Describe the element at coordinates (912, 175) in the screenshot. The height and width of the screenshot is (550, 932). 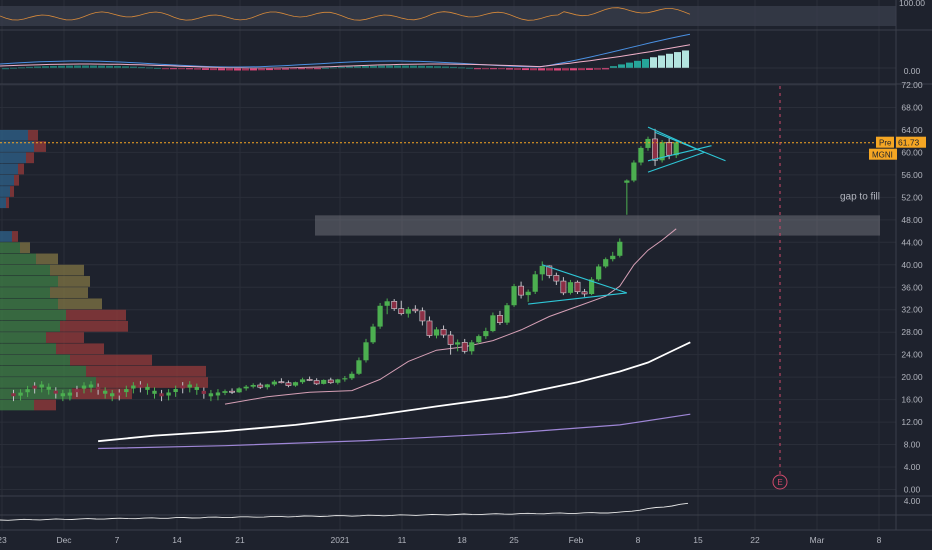
I see `price-tick-label: 56.00` at that location.